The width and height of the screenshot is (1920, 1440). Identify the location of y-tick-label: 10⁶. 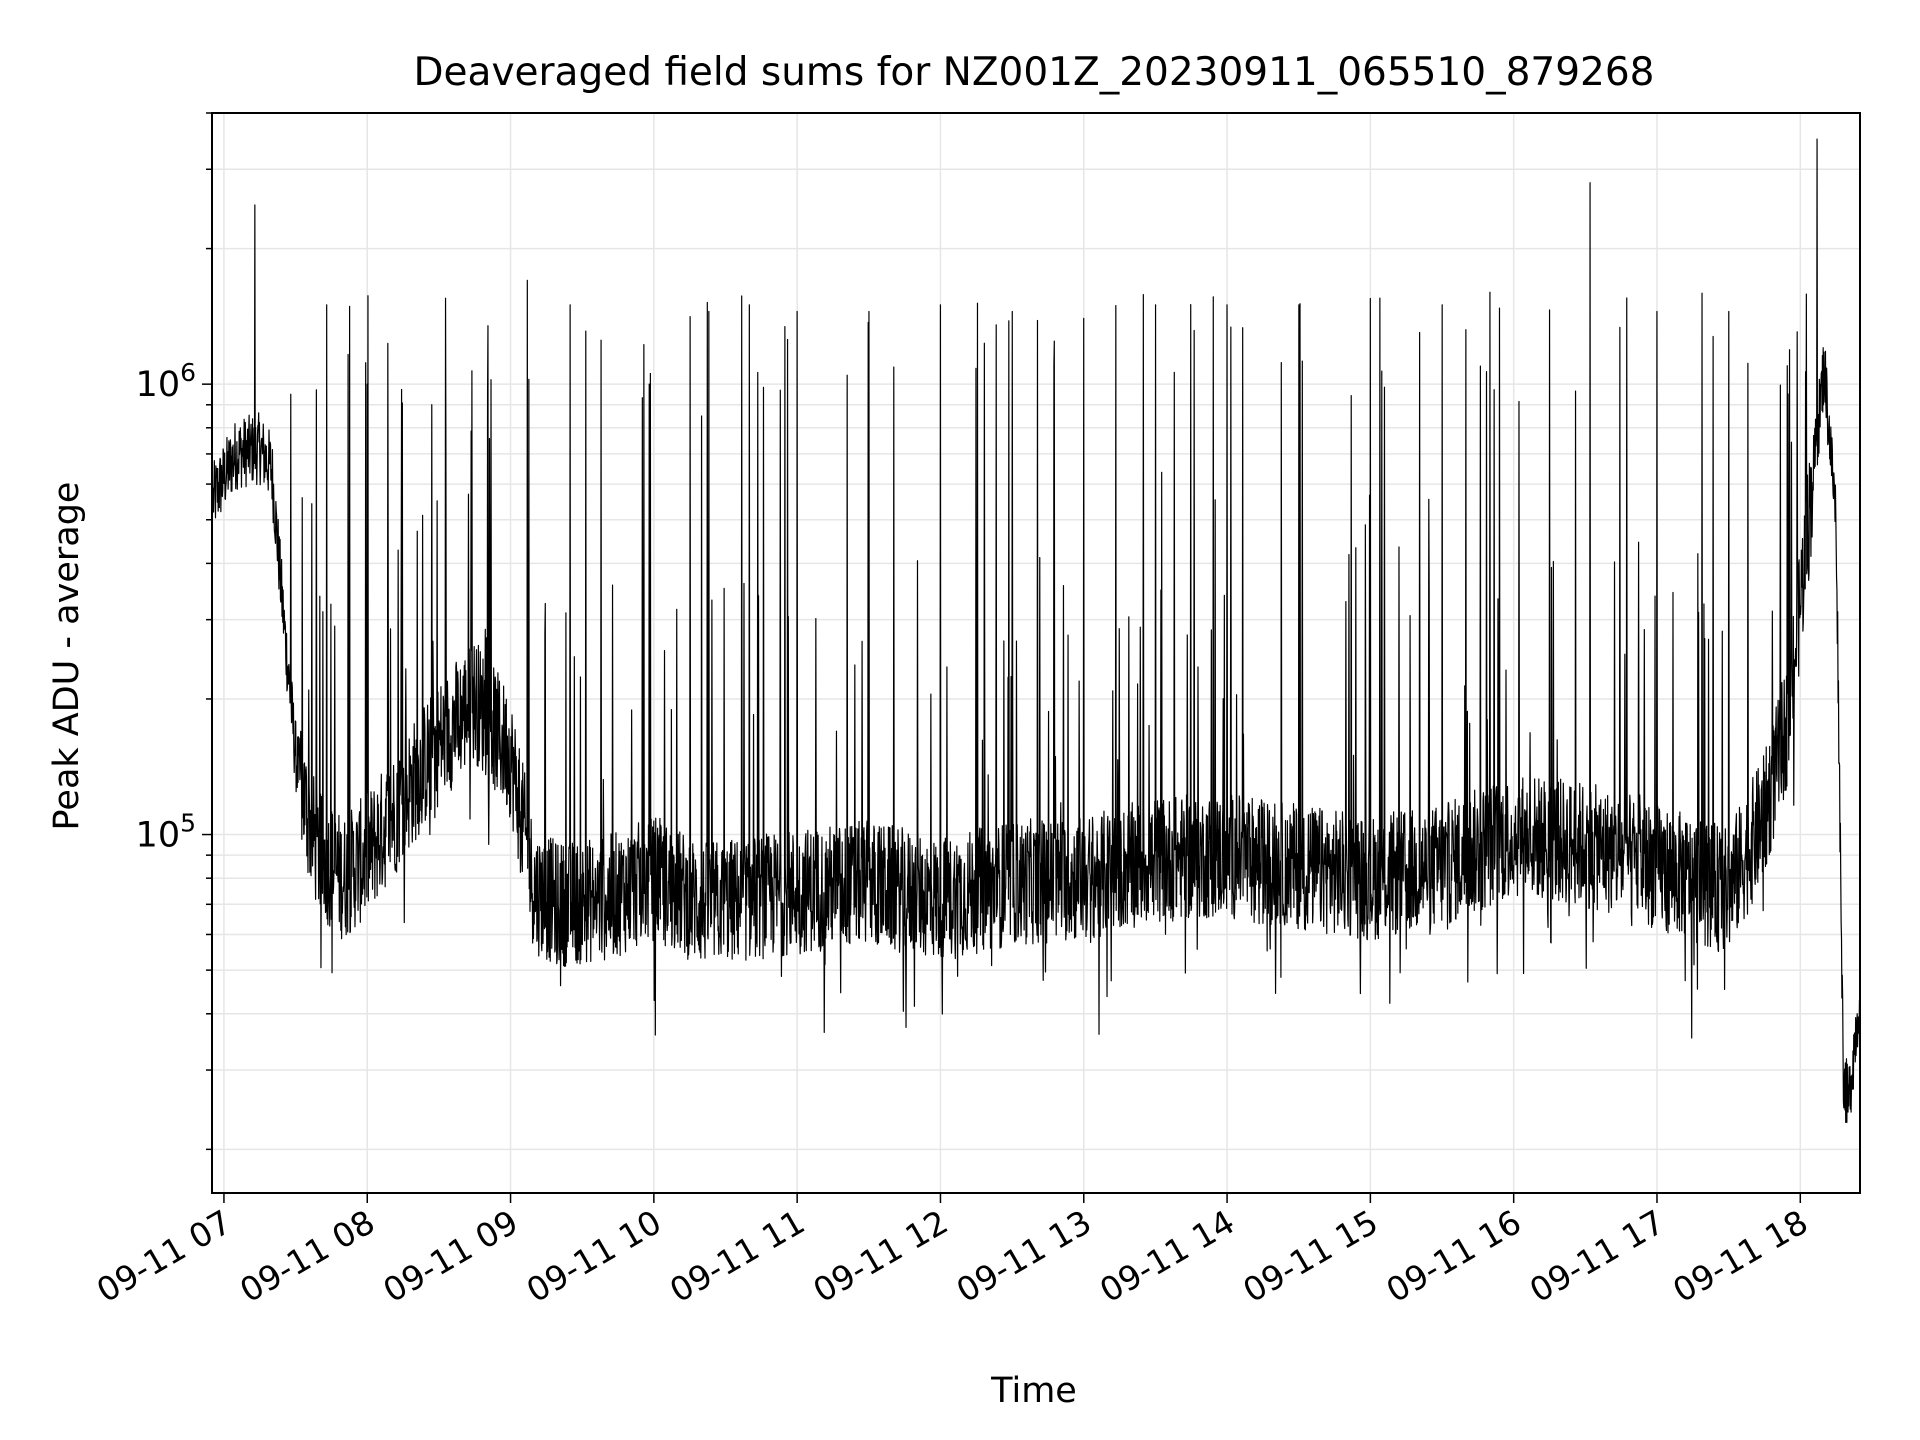
(166, 381).